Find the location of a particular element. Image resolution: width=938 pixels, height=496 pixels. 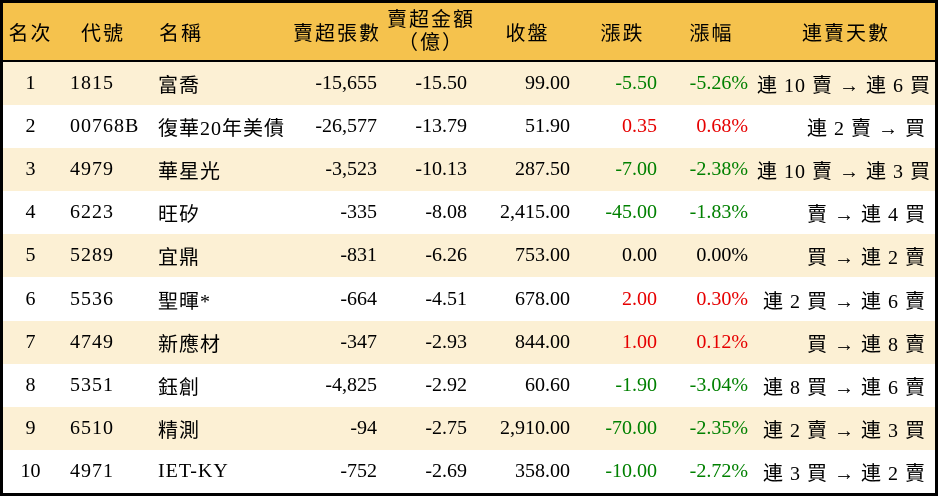

cell-close: 678.00 is located at coordinates (542, 298).